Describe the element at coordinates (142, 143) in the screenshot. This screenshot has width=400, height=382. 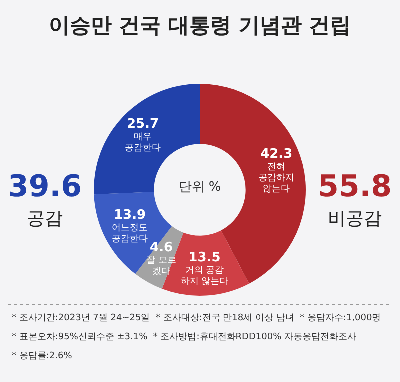
I see `slice-label: 매우 공감한다` at that location.